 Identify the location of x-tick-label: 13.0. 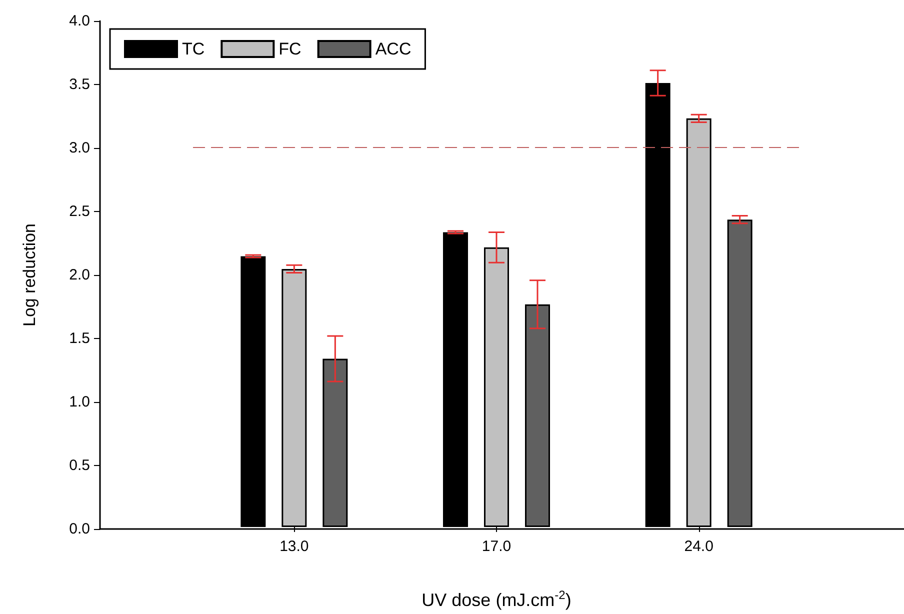
(294, 546).